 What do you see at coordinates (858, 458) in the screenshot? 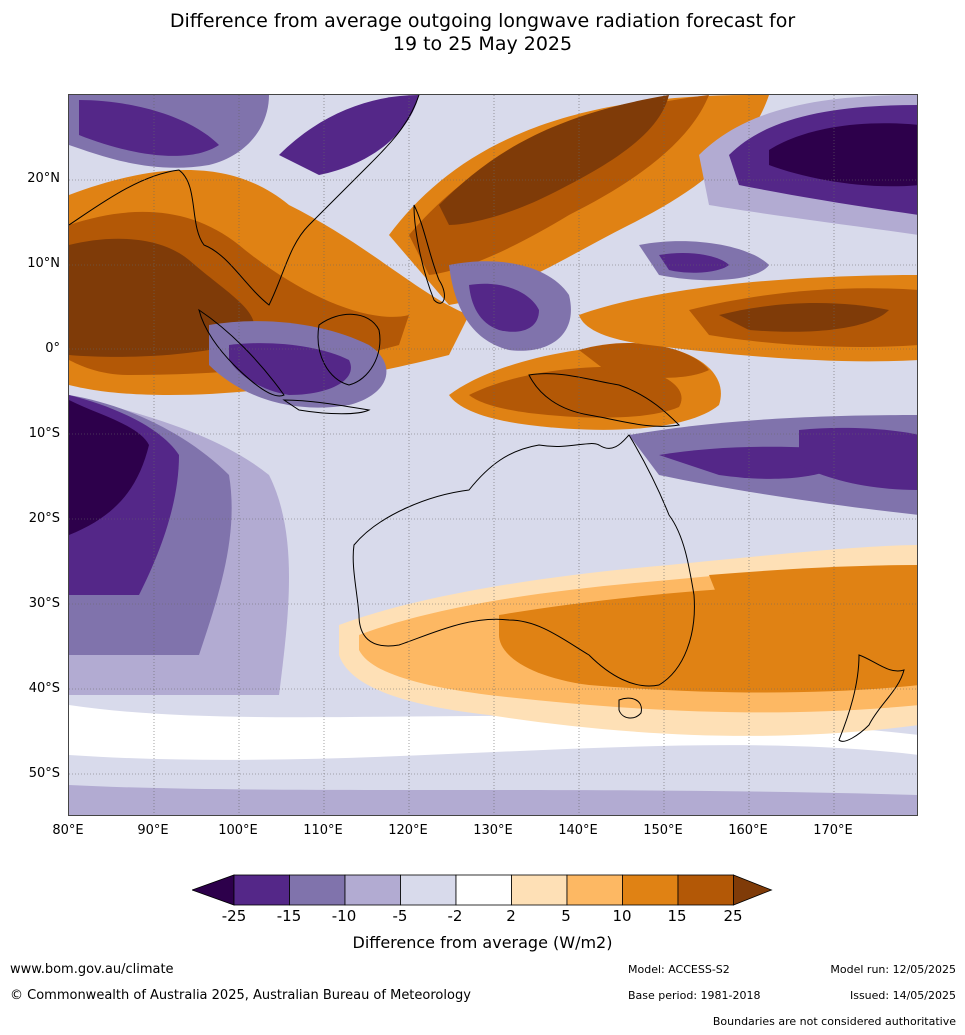
I see `fiji-strong-purple` at bounding box center [858, 458].